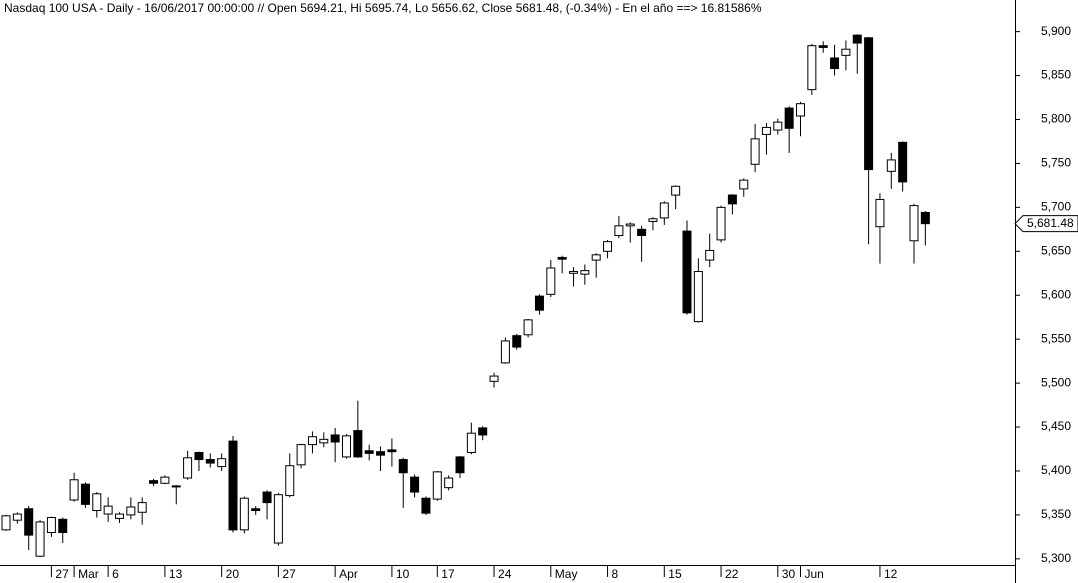 The image size is (1078, 583). I want to click on x-tick-label: 13, so click(176, 574).